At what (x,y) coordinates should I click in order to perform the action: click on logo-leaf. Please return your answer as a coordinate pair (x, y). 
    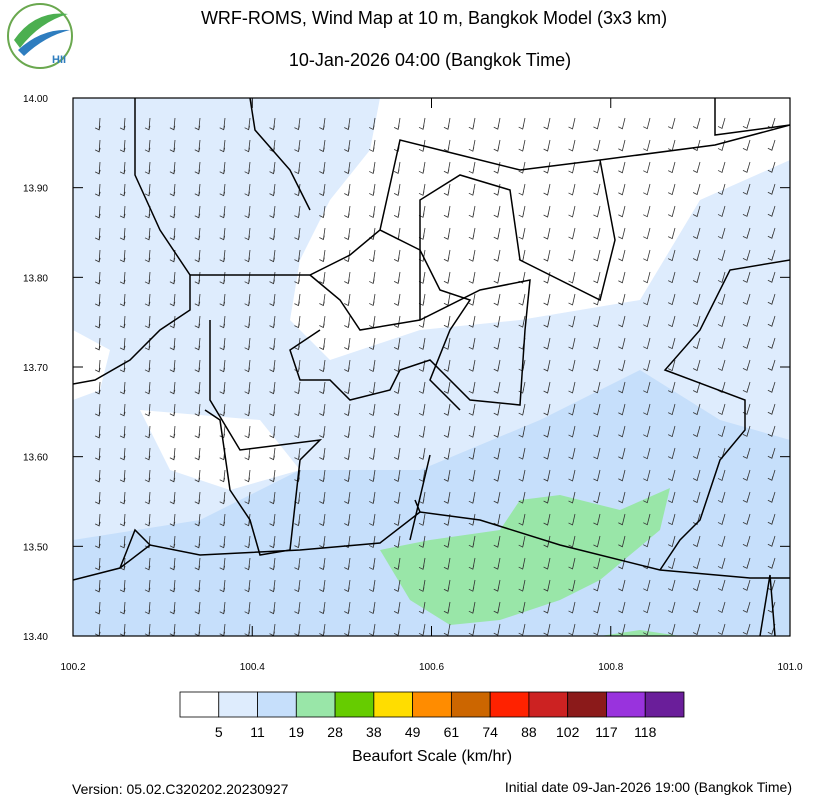
    Looking at the image, I should click on (41, 30).